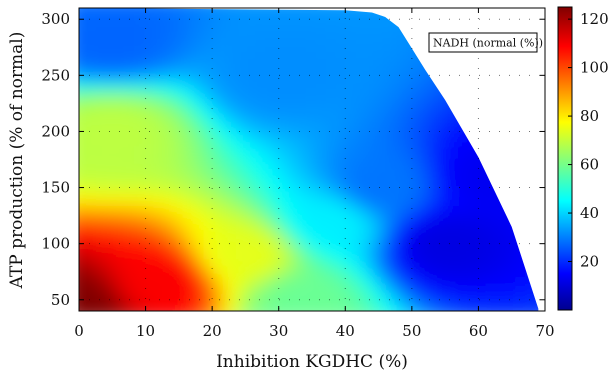 The image size is (611, 377). What do you see at coordinates (55, 131) in the screenshot?
I see `y-tick-label: 200` at bounding box center [55, 131].